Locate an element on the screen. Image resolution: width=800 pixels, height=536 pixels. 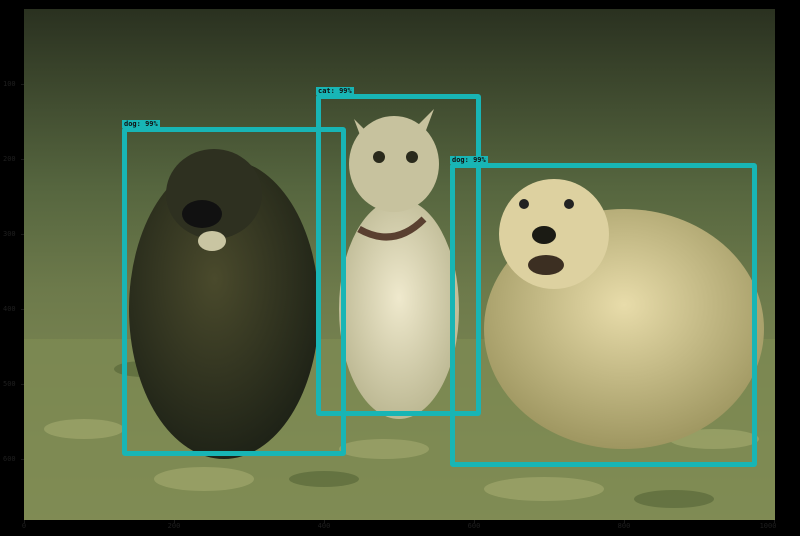
y-tick-label: 200 is located at coordinates (9, 159).